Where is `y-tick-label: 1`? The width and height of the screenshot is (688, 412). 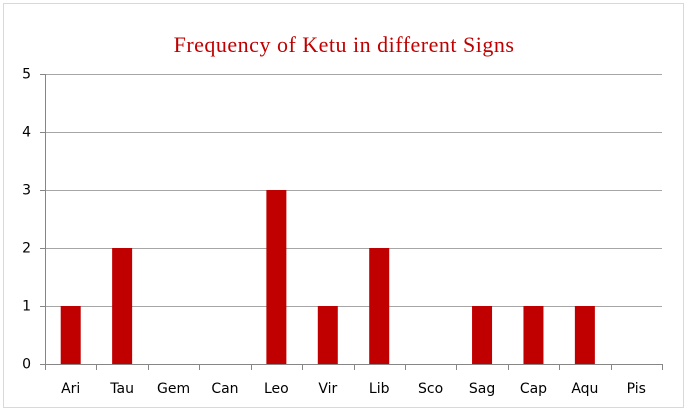 y-tick-label: 1 is located at coordinates (26, 307).